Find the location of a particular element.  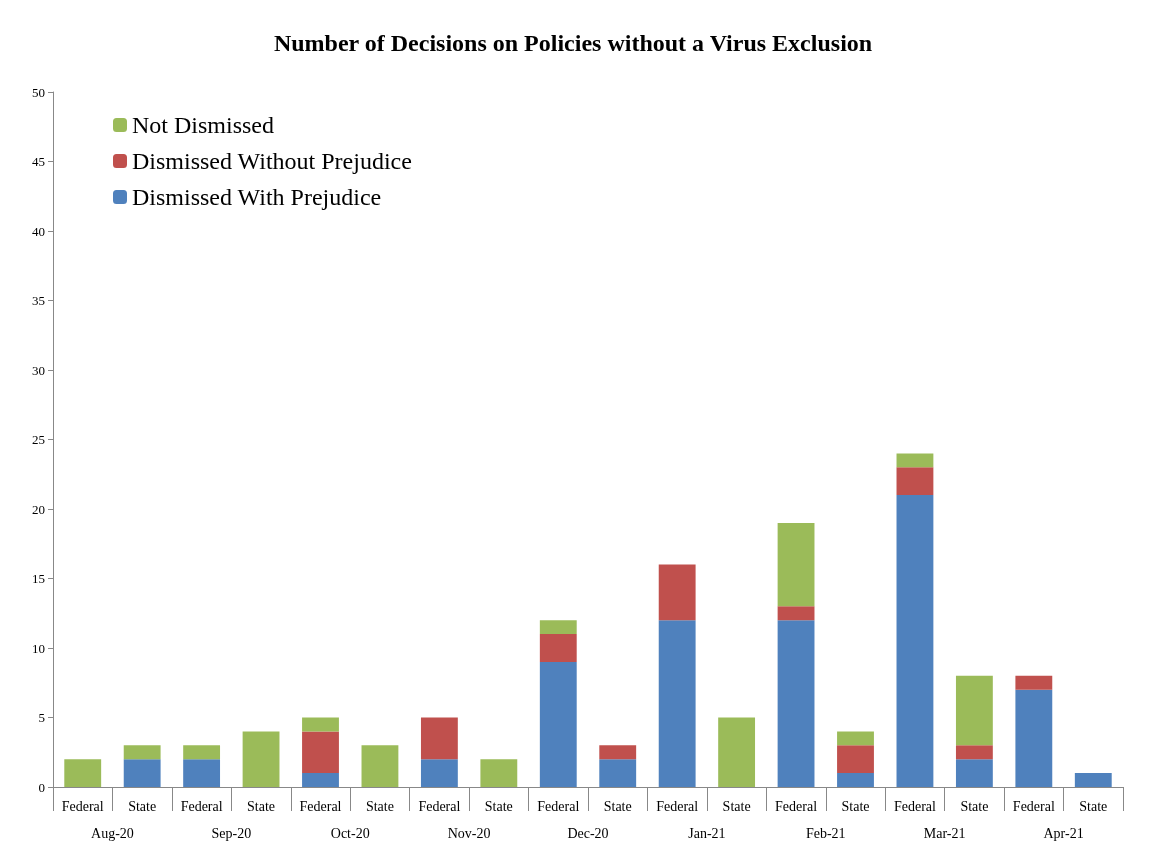

legend-label: Dismissed Without Prejudice is located at coordinates (272, 161).